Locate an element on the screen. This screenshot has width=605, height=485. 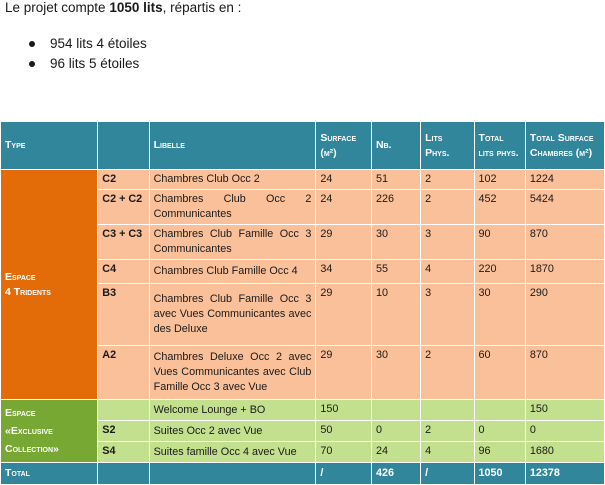
cell-surface: 34 is located at coordinates (343, 271).